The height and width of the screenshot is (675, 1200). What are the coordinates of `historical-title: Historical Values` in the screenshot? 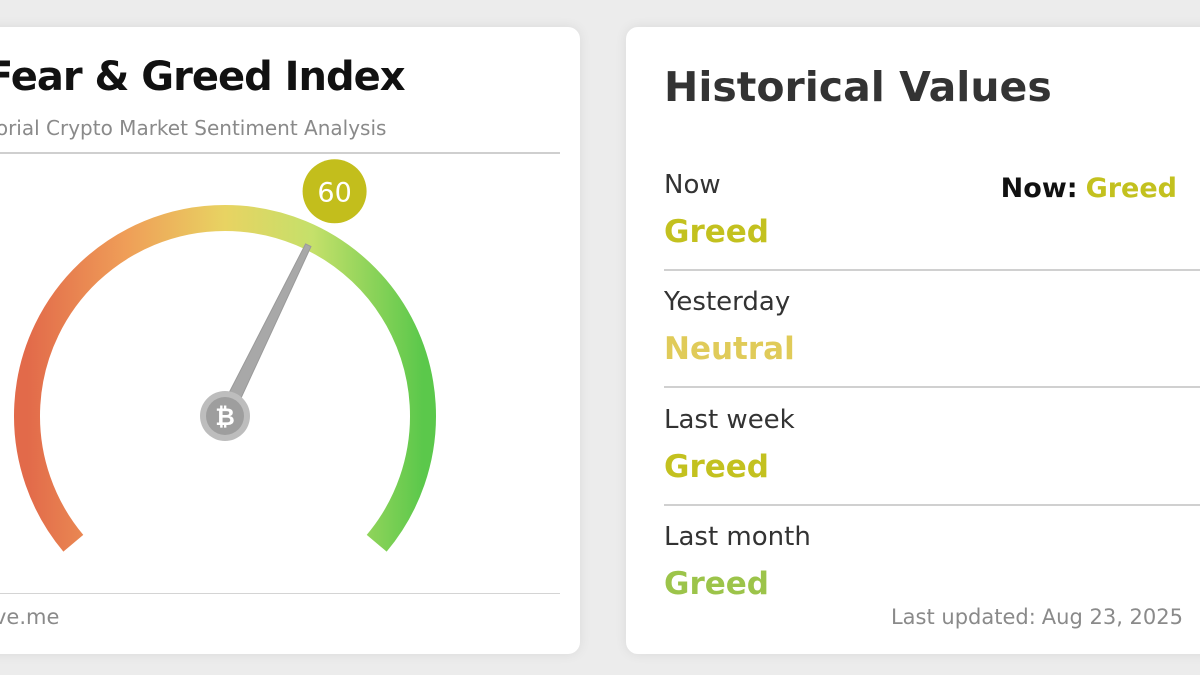 It's located at (858, 87).